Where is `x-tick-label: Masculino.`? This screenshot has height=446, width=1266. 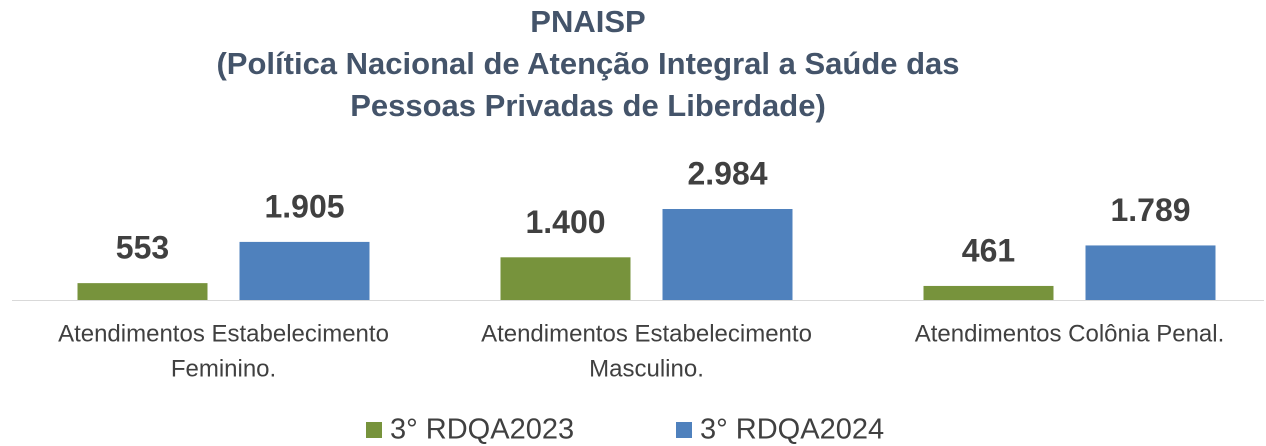
x-tick-label: Masculino. is located at coordinates (646, 368).